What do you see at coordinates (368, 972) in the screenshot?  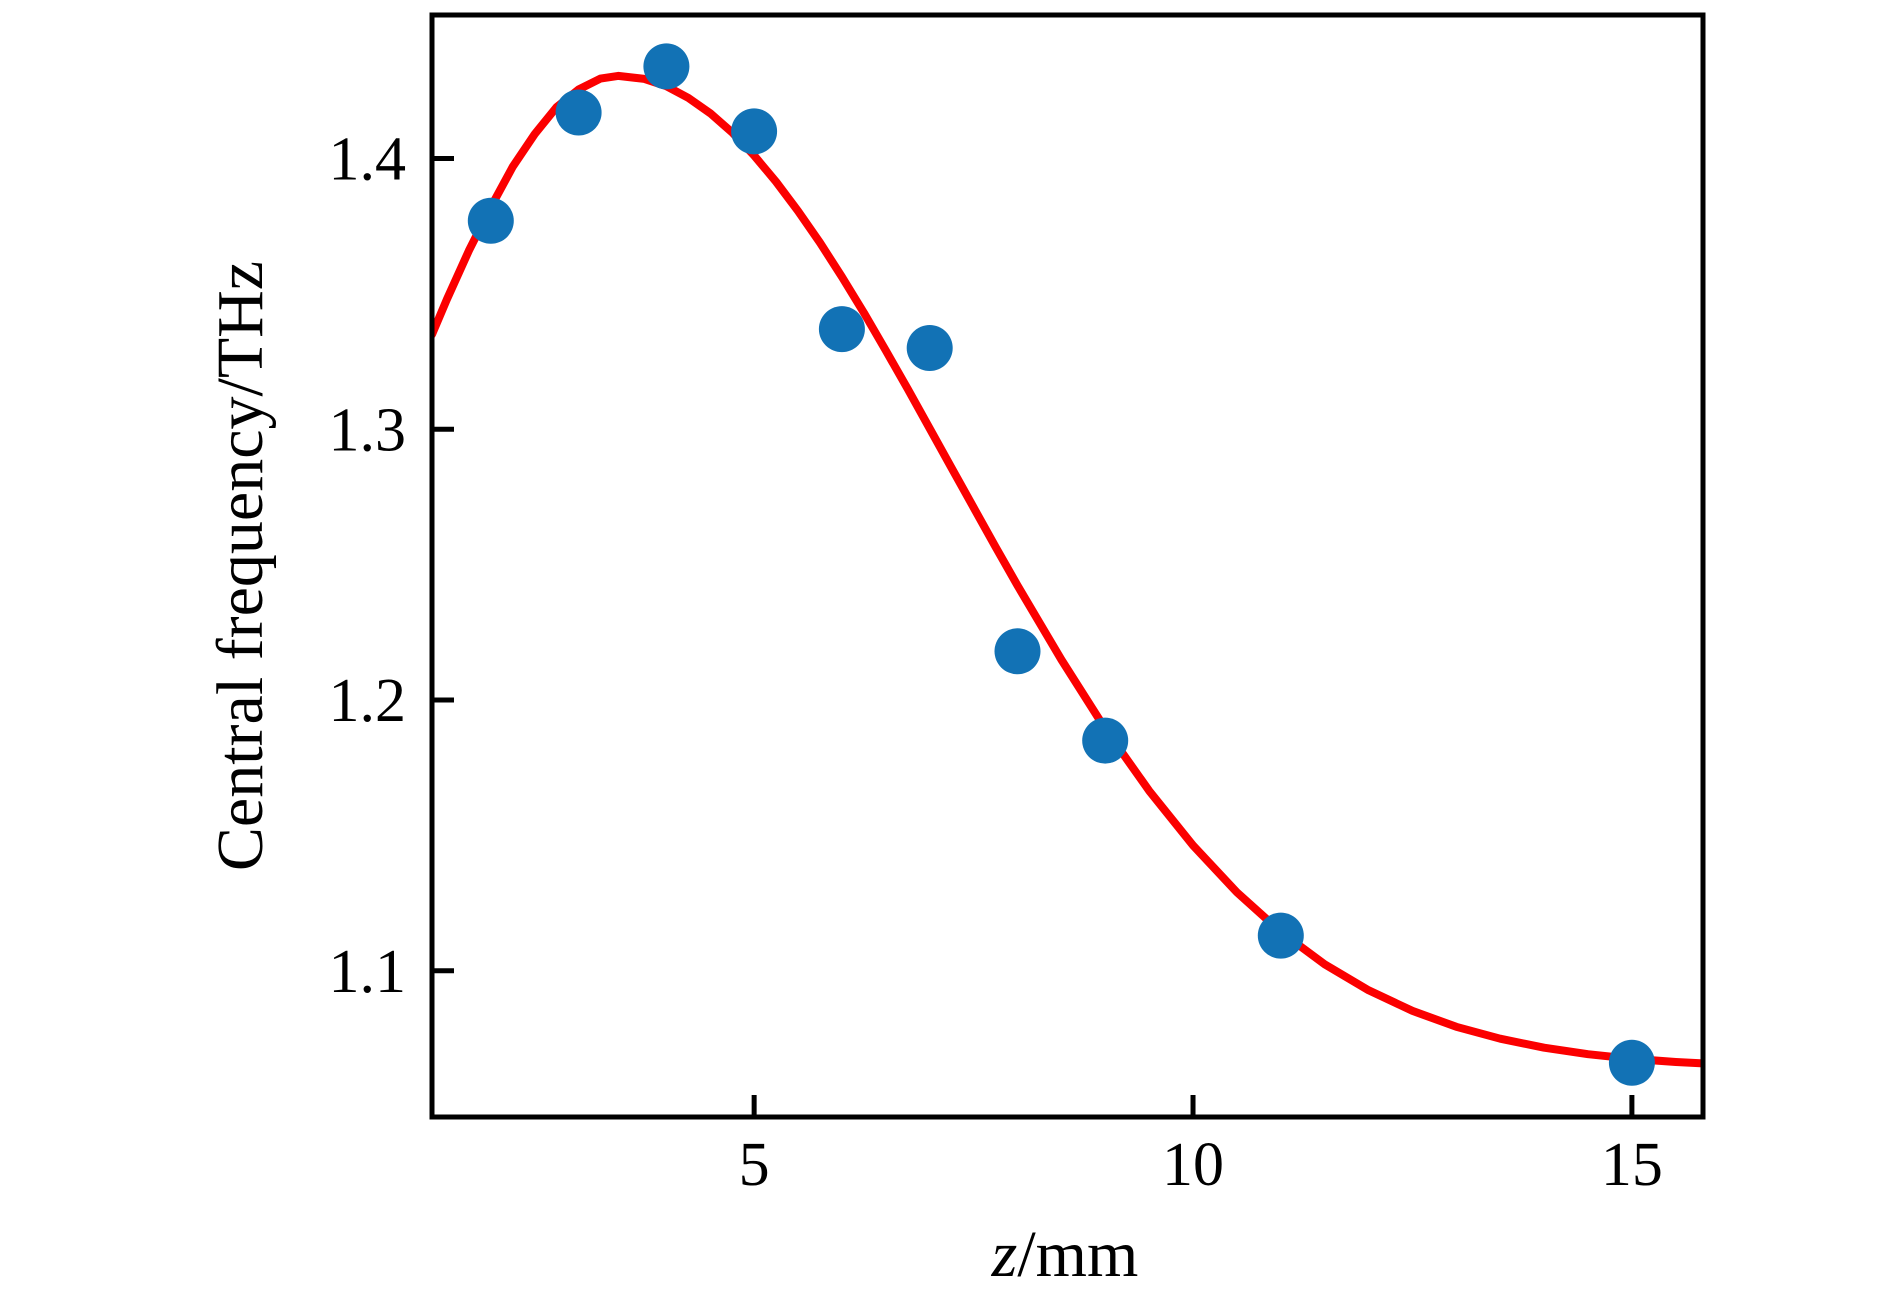 I see `y-tick-label: 1.1` at bounding box center [368, 972].